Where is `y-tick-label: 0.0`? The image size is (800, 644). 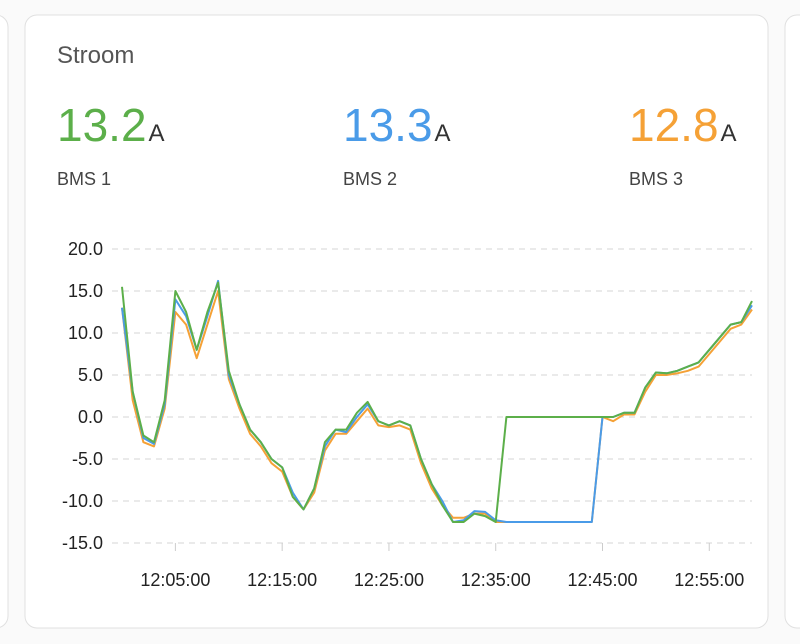
y-tick-label: 0.0 is located at coordinates (90, 417).